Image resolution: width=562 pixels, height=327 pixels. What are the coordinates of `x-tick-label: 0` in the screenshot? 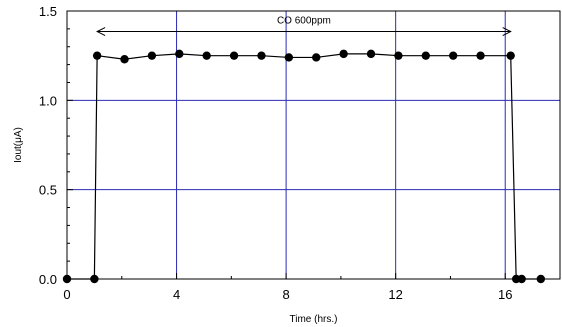 It's located at (66, 294).